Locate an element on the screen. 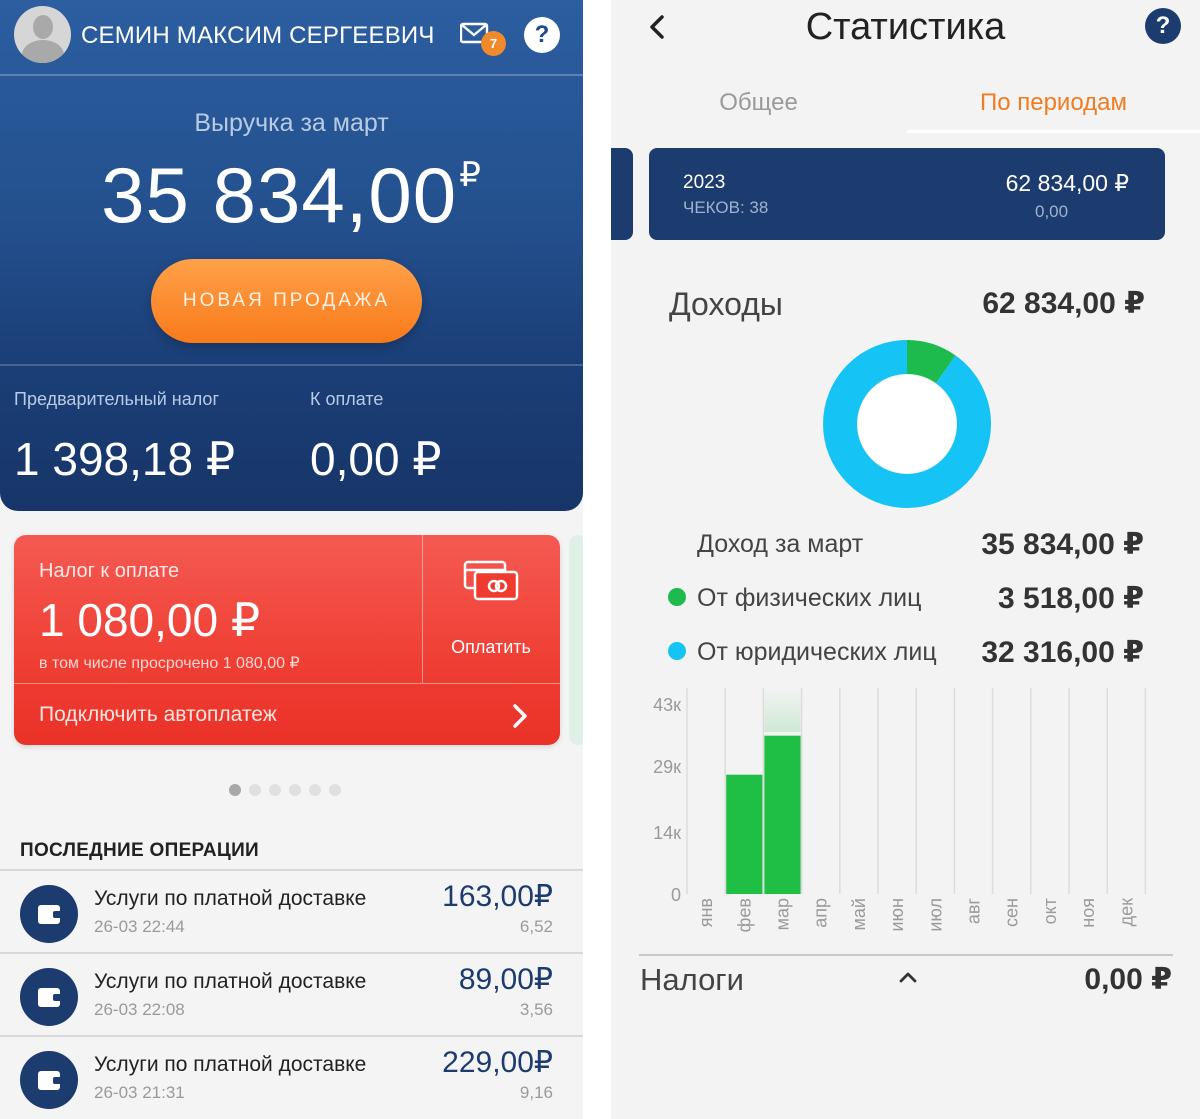 The image size is (1200, 1119). bar-фев is located at coordinates (744, 834).